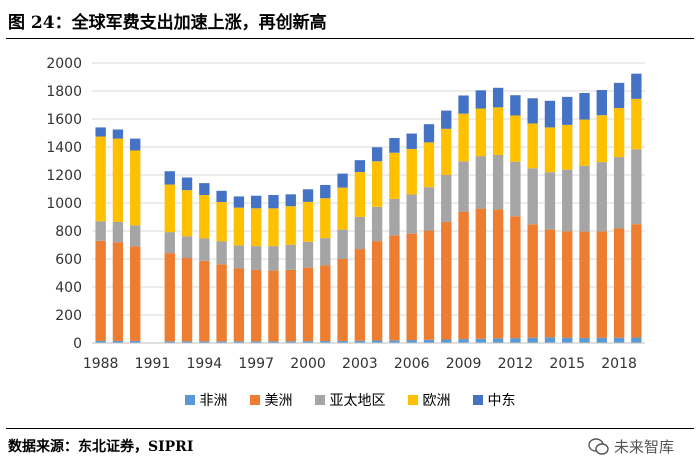  I want to click on y-tick-label: 1400, so click(64, 148).